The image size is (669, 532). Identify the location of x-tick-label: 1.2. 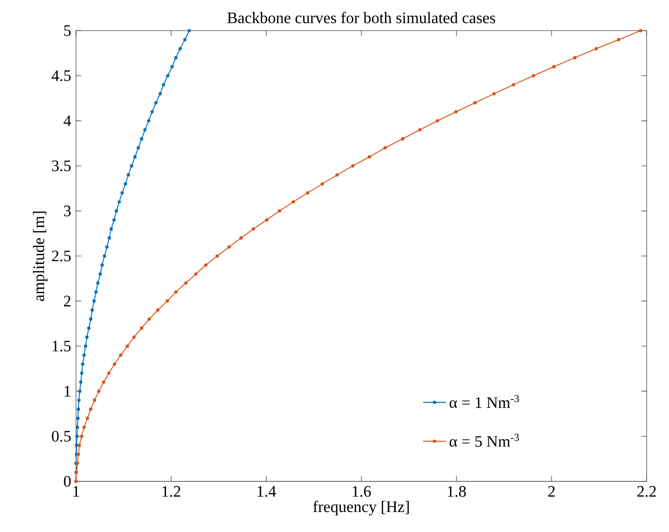
(171, 491).